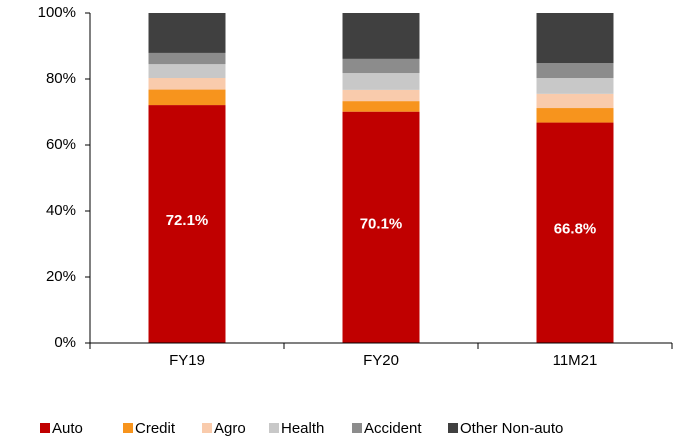  I want to click on legend-label: Accident, so click(393, 428).